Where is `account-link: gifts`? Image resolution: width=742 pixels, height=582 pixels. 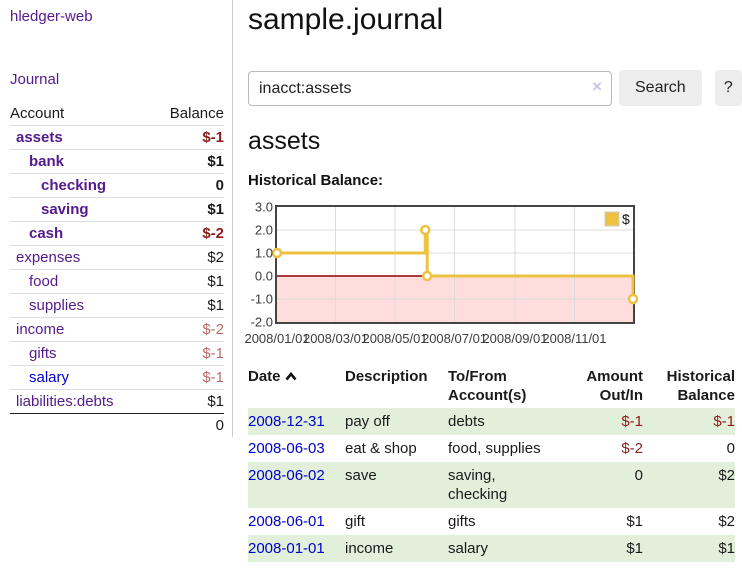 account-link: gifts is located at coordinates (43, 353).